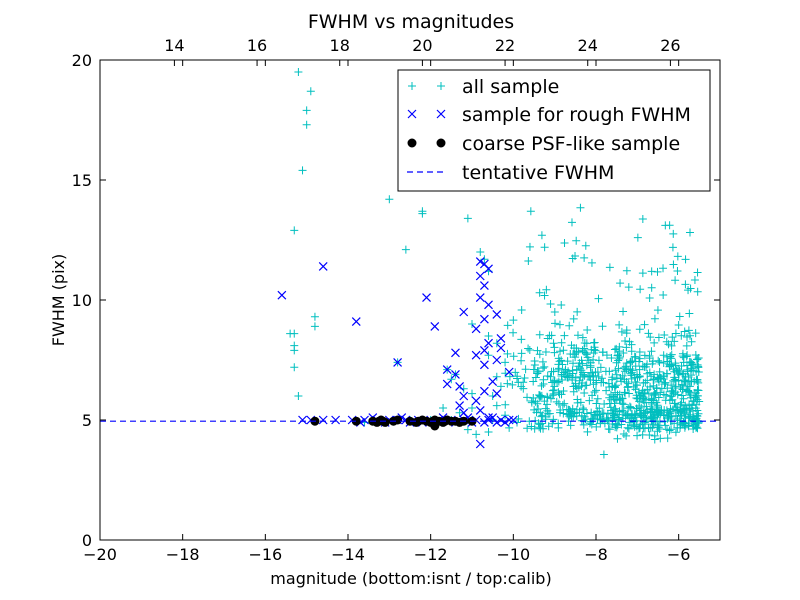 The height and width of the screenshot is (600, 800). What do you see at coordinates (513, 554) in the screenshot?
I see `x-tick-label: −10` at bounding box center [513, 554].